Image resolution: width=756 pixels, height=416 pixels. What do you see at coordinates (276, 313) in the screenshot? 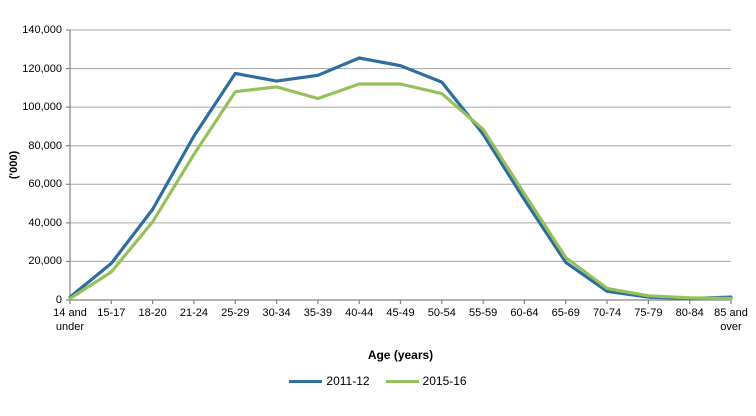
I see `x-tick-label: 30-34` at bounding box center [276, 313].